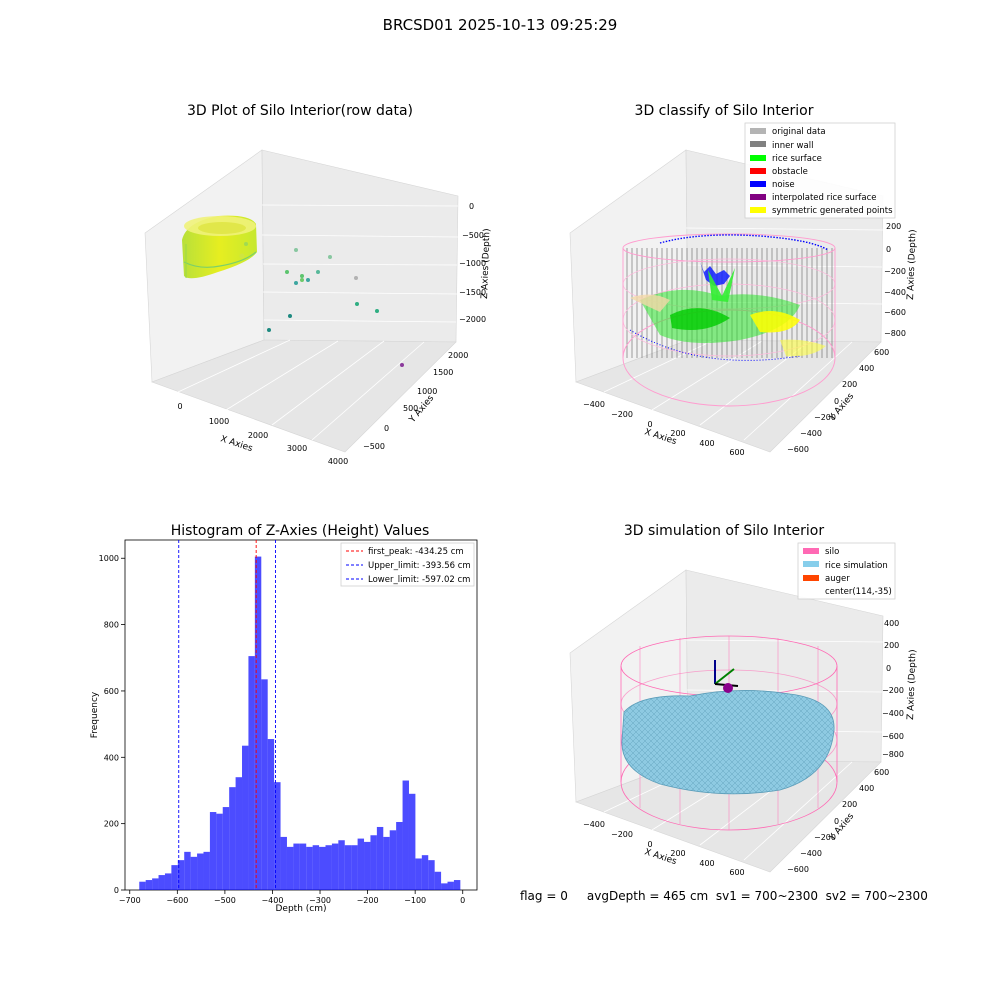  I want to click on classify-ytick: −400, so click(811, 433).